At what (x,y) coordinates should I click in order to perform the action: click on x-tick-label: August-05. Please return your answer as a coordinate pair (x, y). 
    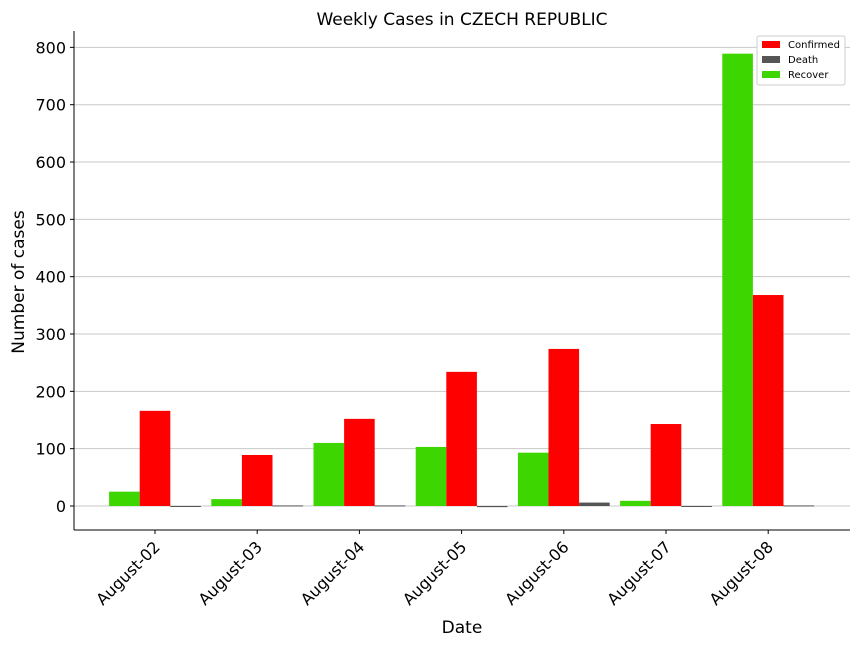
    Looking at the image, I should click on (435, 573).